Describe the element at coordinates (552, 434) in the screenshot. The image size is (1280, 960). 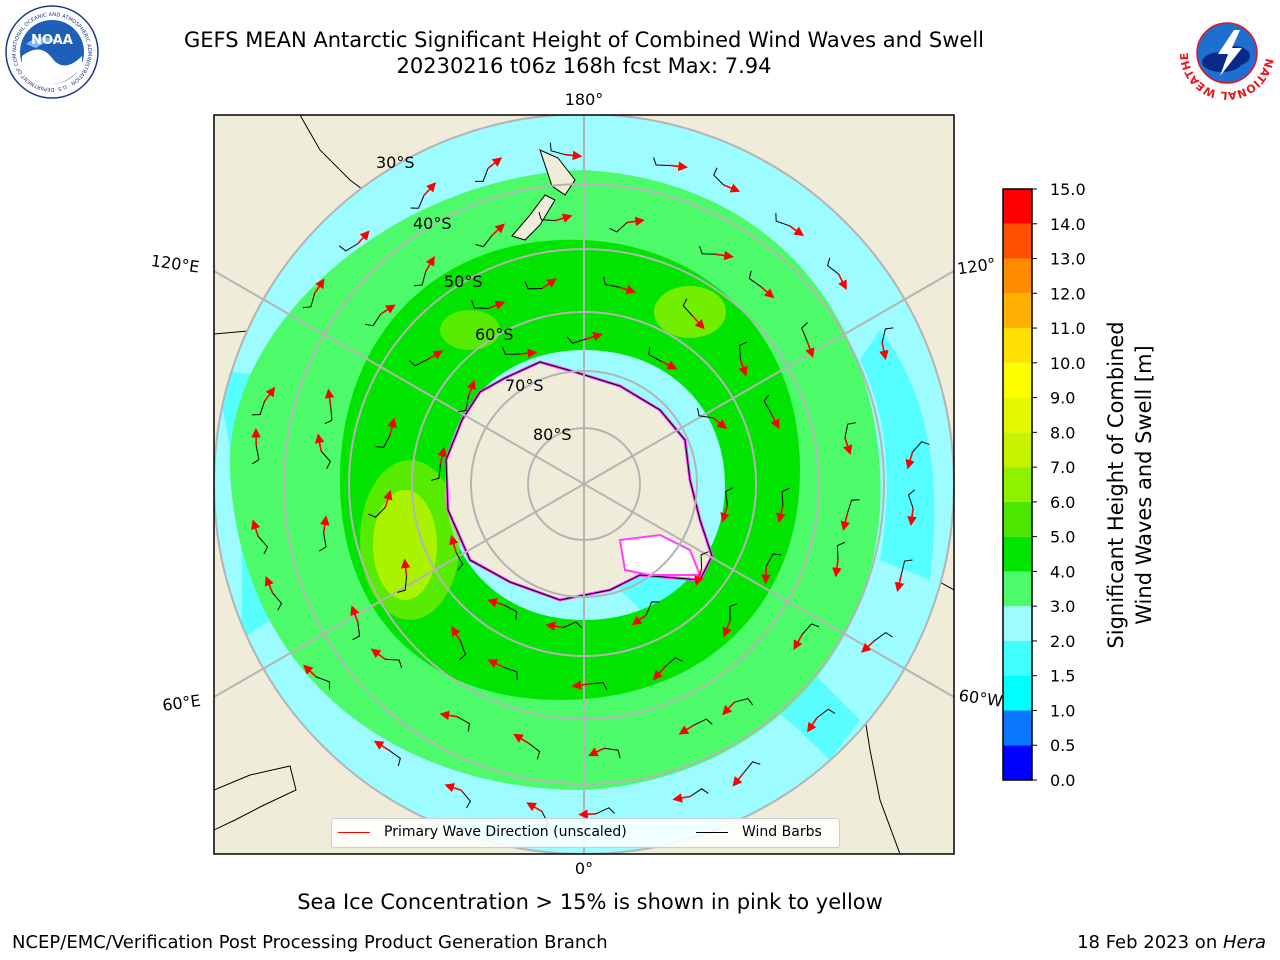
I see `lat-label-80: 80°S` at that location.